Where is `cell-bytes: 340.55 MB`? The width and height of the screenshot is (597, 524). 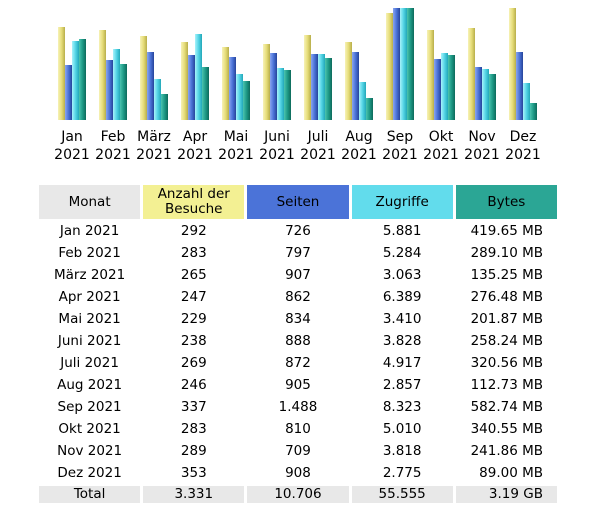
cell-bytes: 340.55 MB is located at coordinates (506, 429).